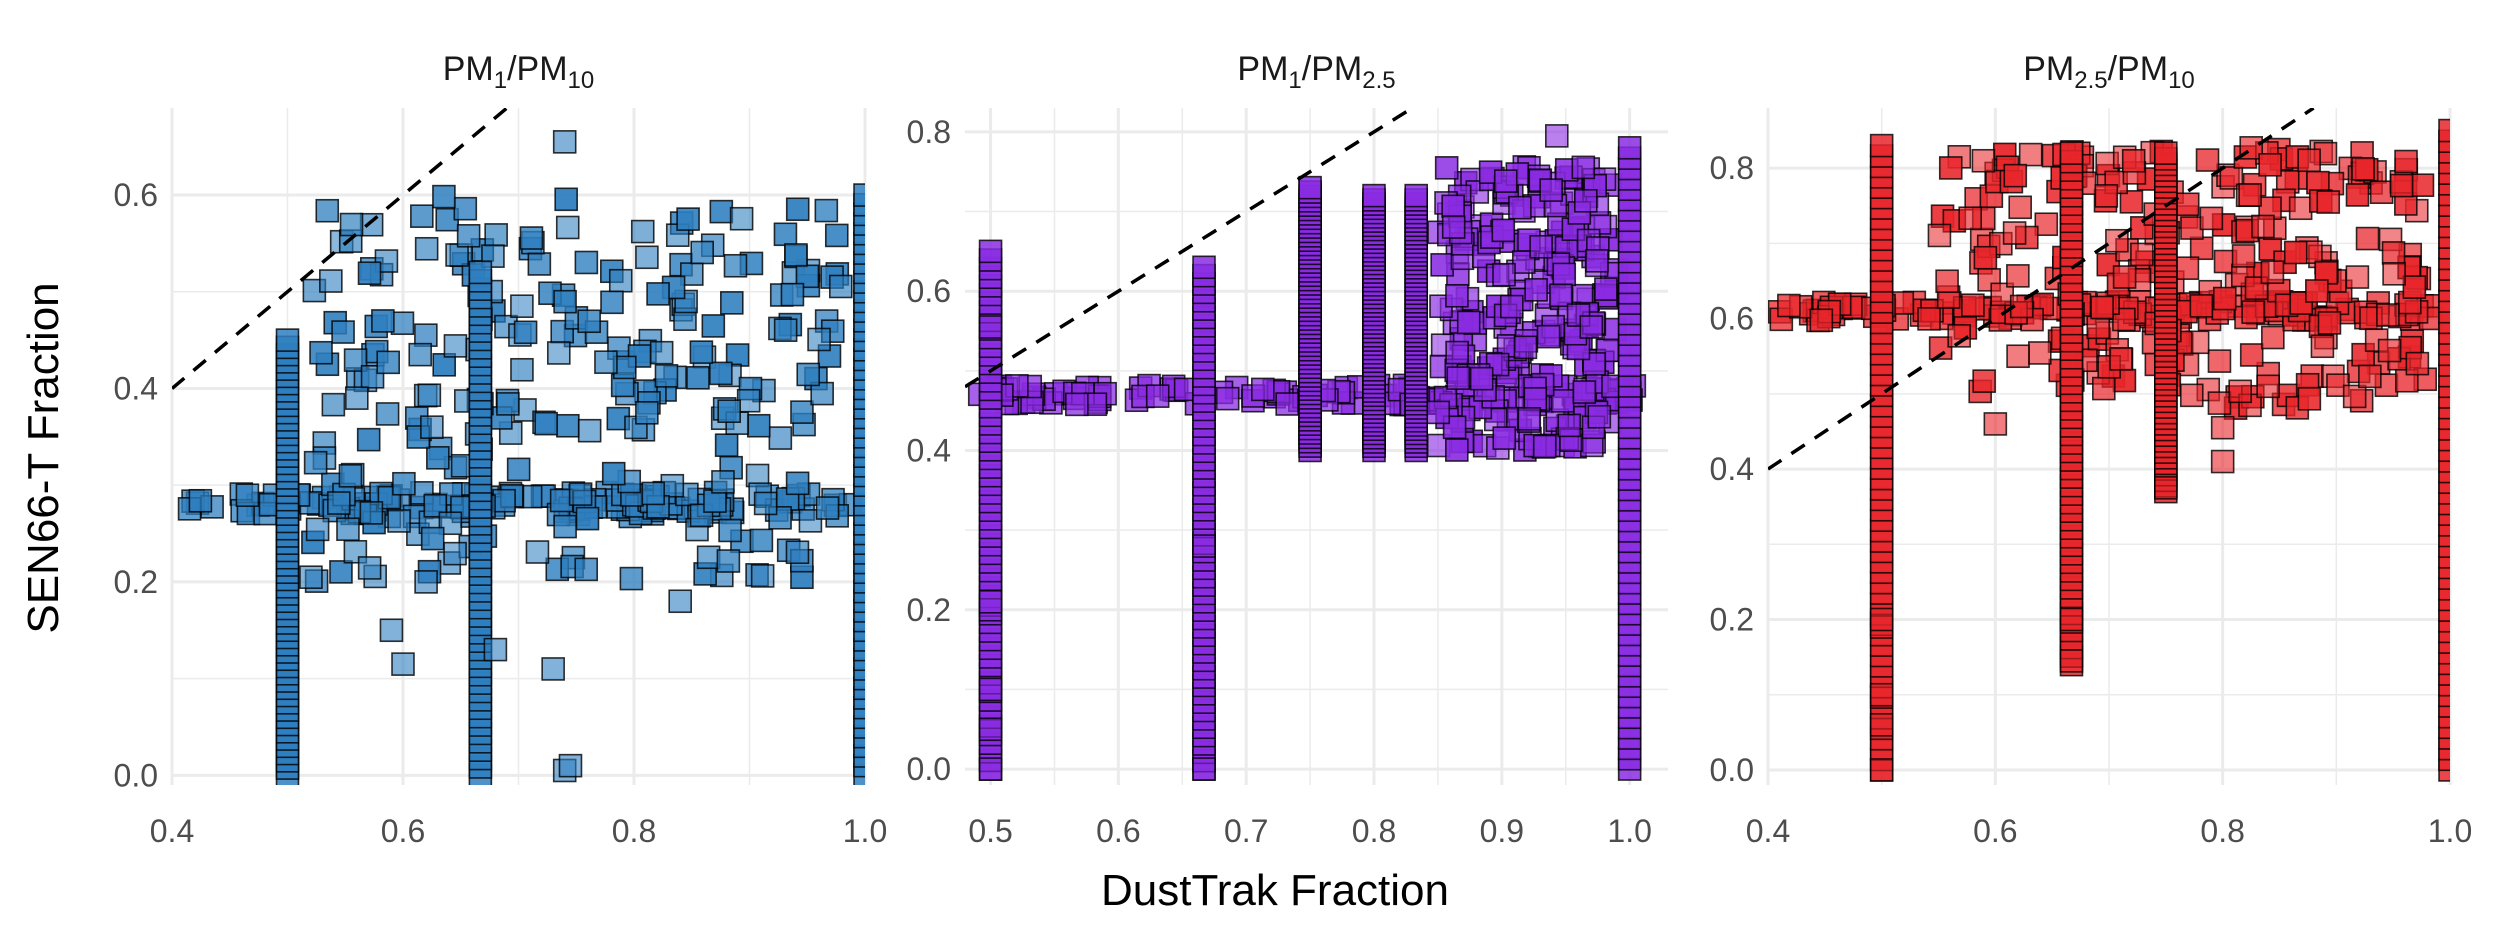 This screenshot has height=938, width=2500. What do you see at coordinates (1246, 831) in the screenshot?
I see `x-tick-label: 0.7` at bounding box center [1246, 831].